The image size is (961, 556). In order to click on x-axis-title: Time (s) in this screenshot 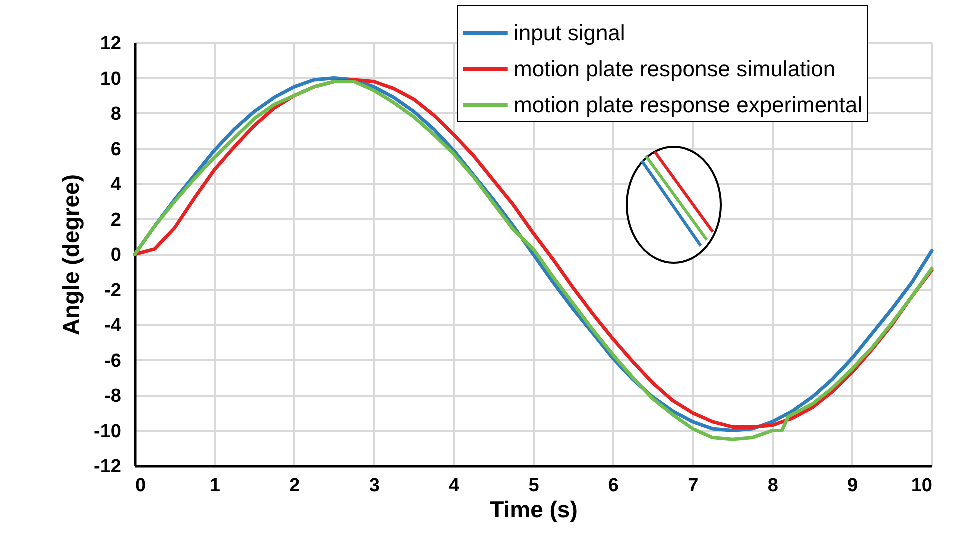, I will do `click(534, 509)`.